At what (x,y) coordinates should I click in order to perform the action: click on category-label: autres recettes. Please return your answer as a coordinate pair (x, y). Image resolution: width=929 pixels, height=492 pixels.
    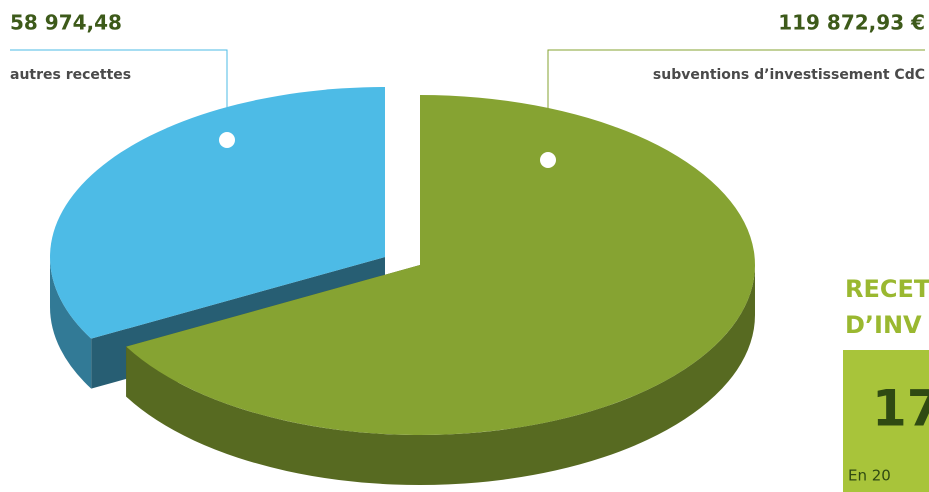
    Looking at the image, I should click on (70, 75).